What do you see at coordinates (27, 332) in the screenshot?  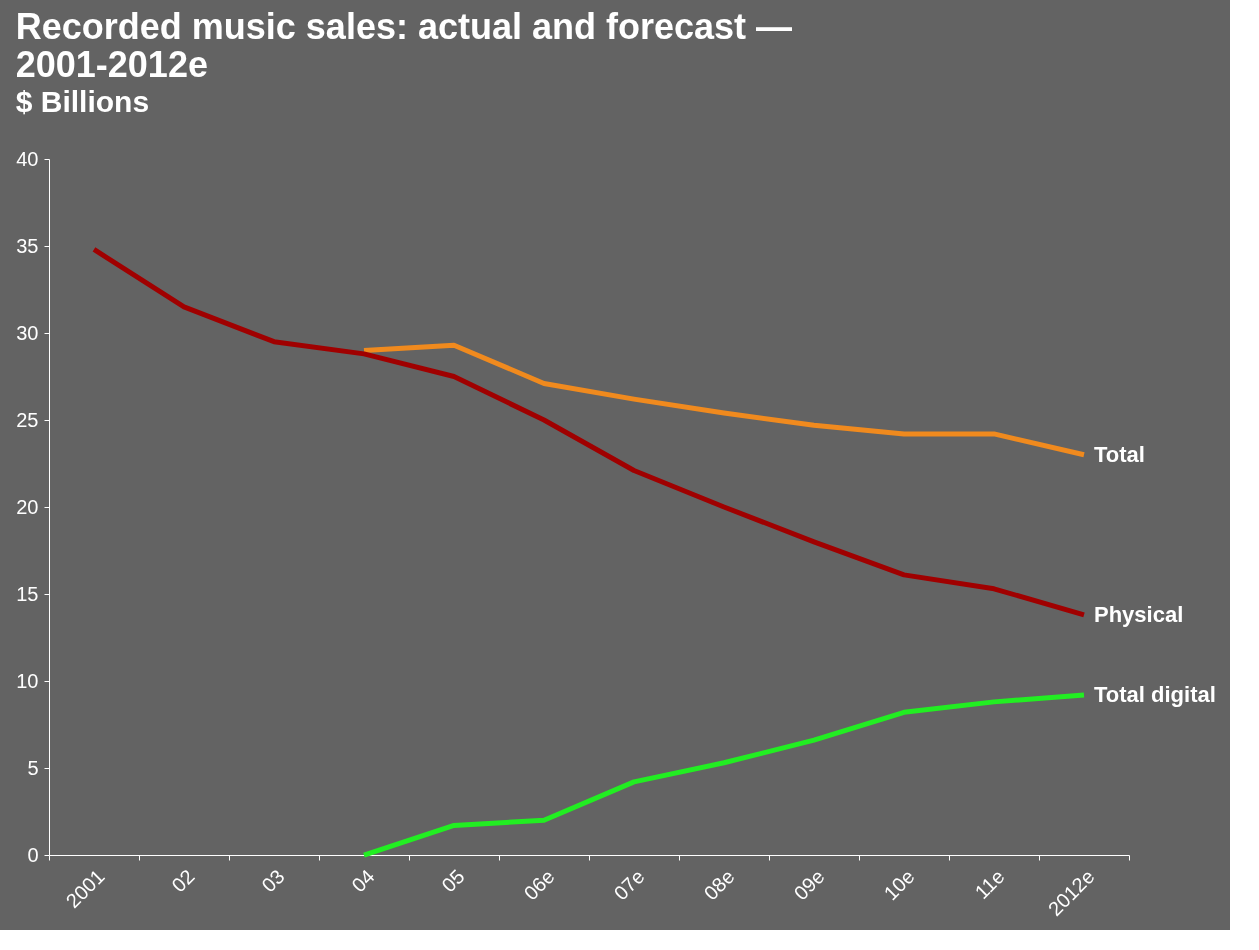 I see `y-tick-label: 30` at bounding box center [27, 332].